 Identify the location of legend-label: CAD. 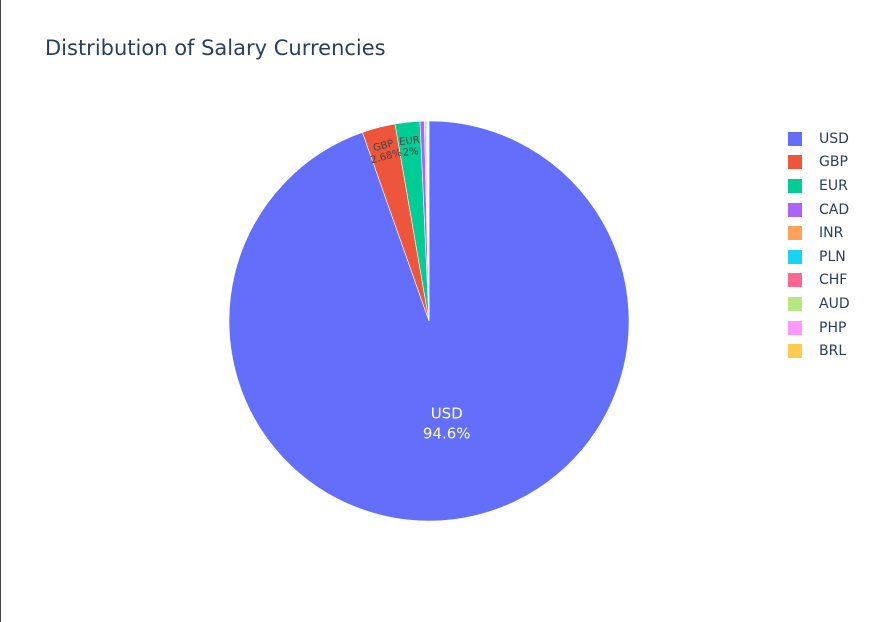
(834, 209).